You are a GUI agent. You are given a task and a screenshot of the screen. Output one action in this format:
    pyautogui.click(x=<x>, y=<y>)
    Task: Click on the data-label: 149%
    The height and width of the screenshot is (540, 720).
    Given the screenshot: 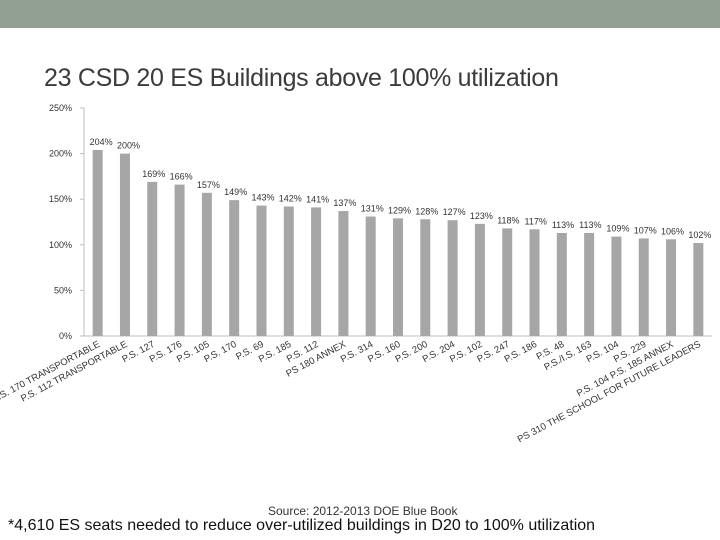 What is the action you would take?
    pyautogui.click(x=235, y=192)
    